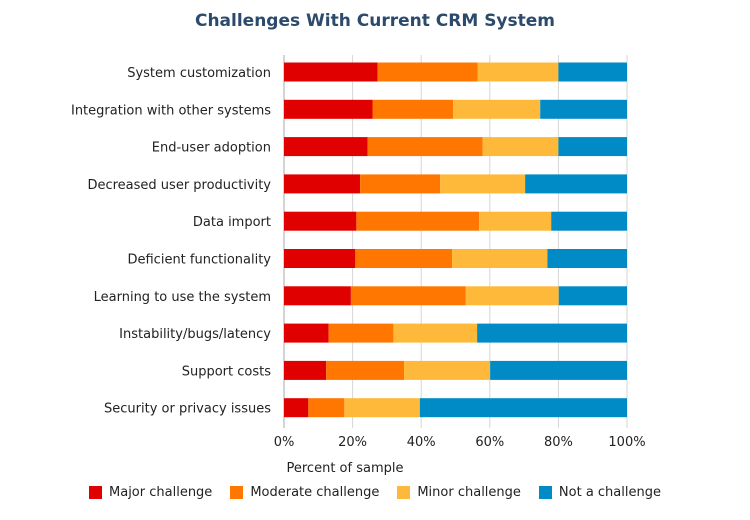  Describe the element at coordinates (161, 492) in the screenshot. I see `legend-label: Major challenge` at that location.